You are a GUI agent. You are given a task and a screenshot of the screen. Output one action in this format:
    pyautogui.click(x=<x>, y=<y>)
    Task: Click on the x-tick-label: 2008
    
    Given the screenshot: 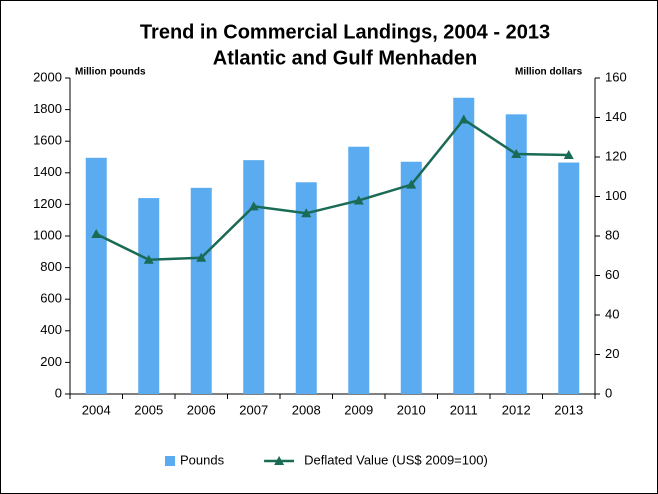 What is the action you would take?
    pyautogui.click(x=306, y=409)
    